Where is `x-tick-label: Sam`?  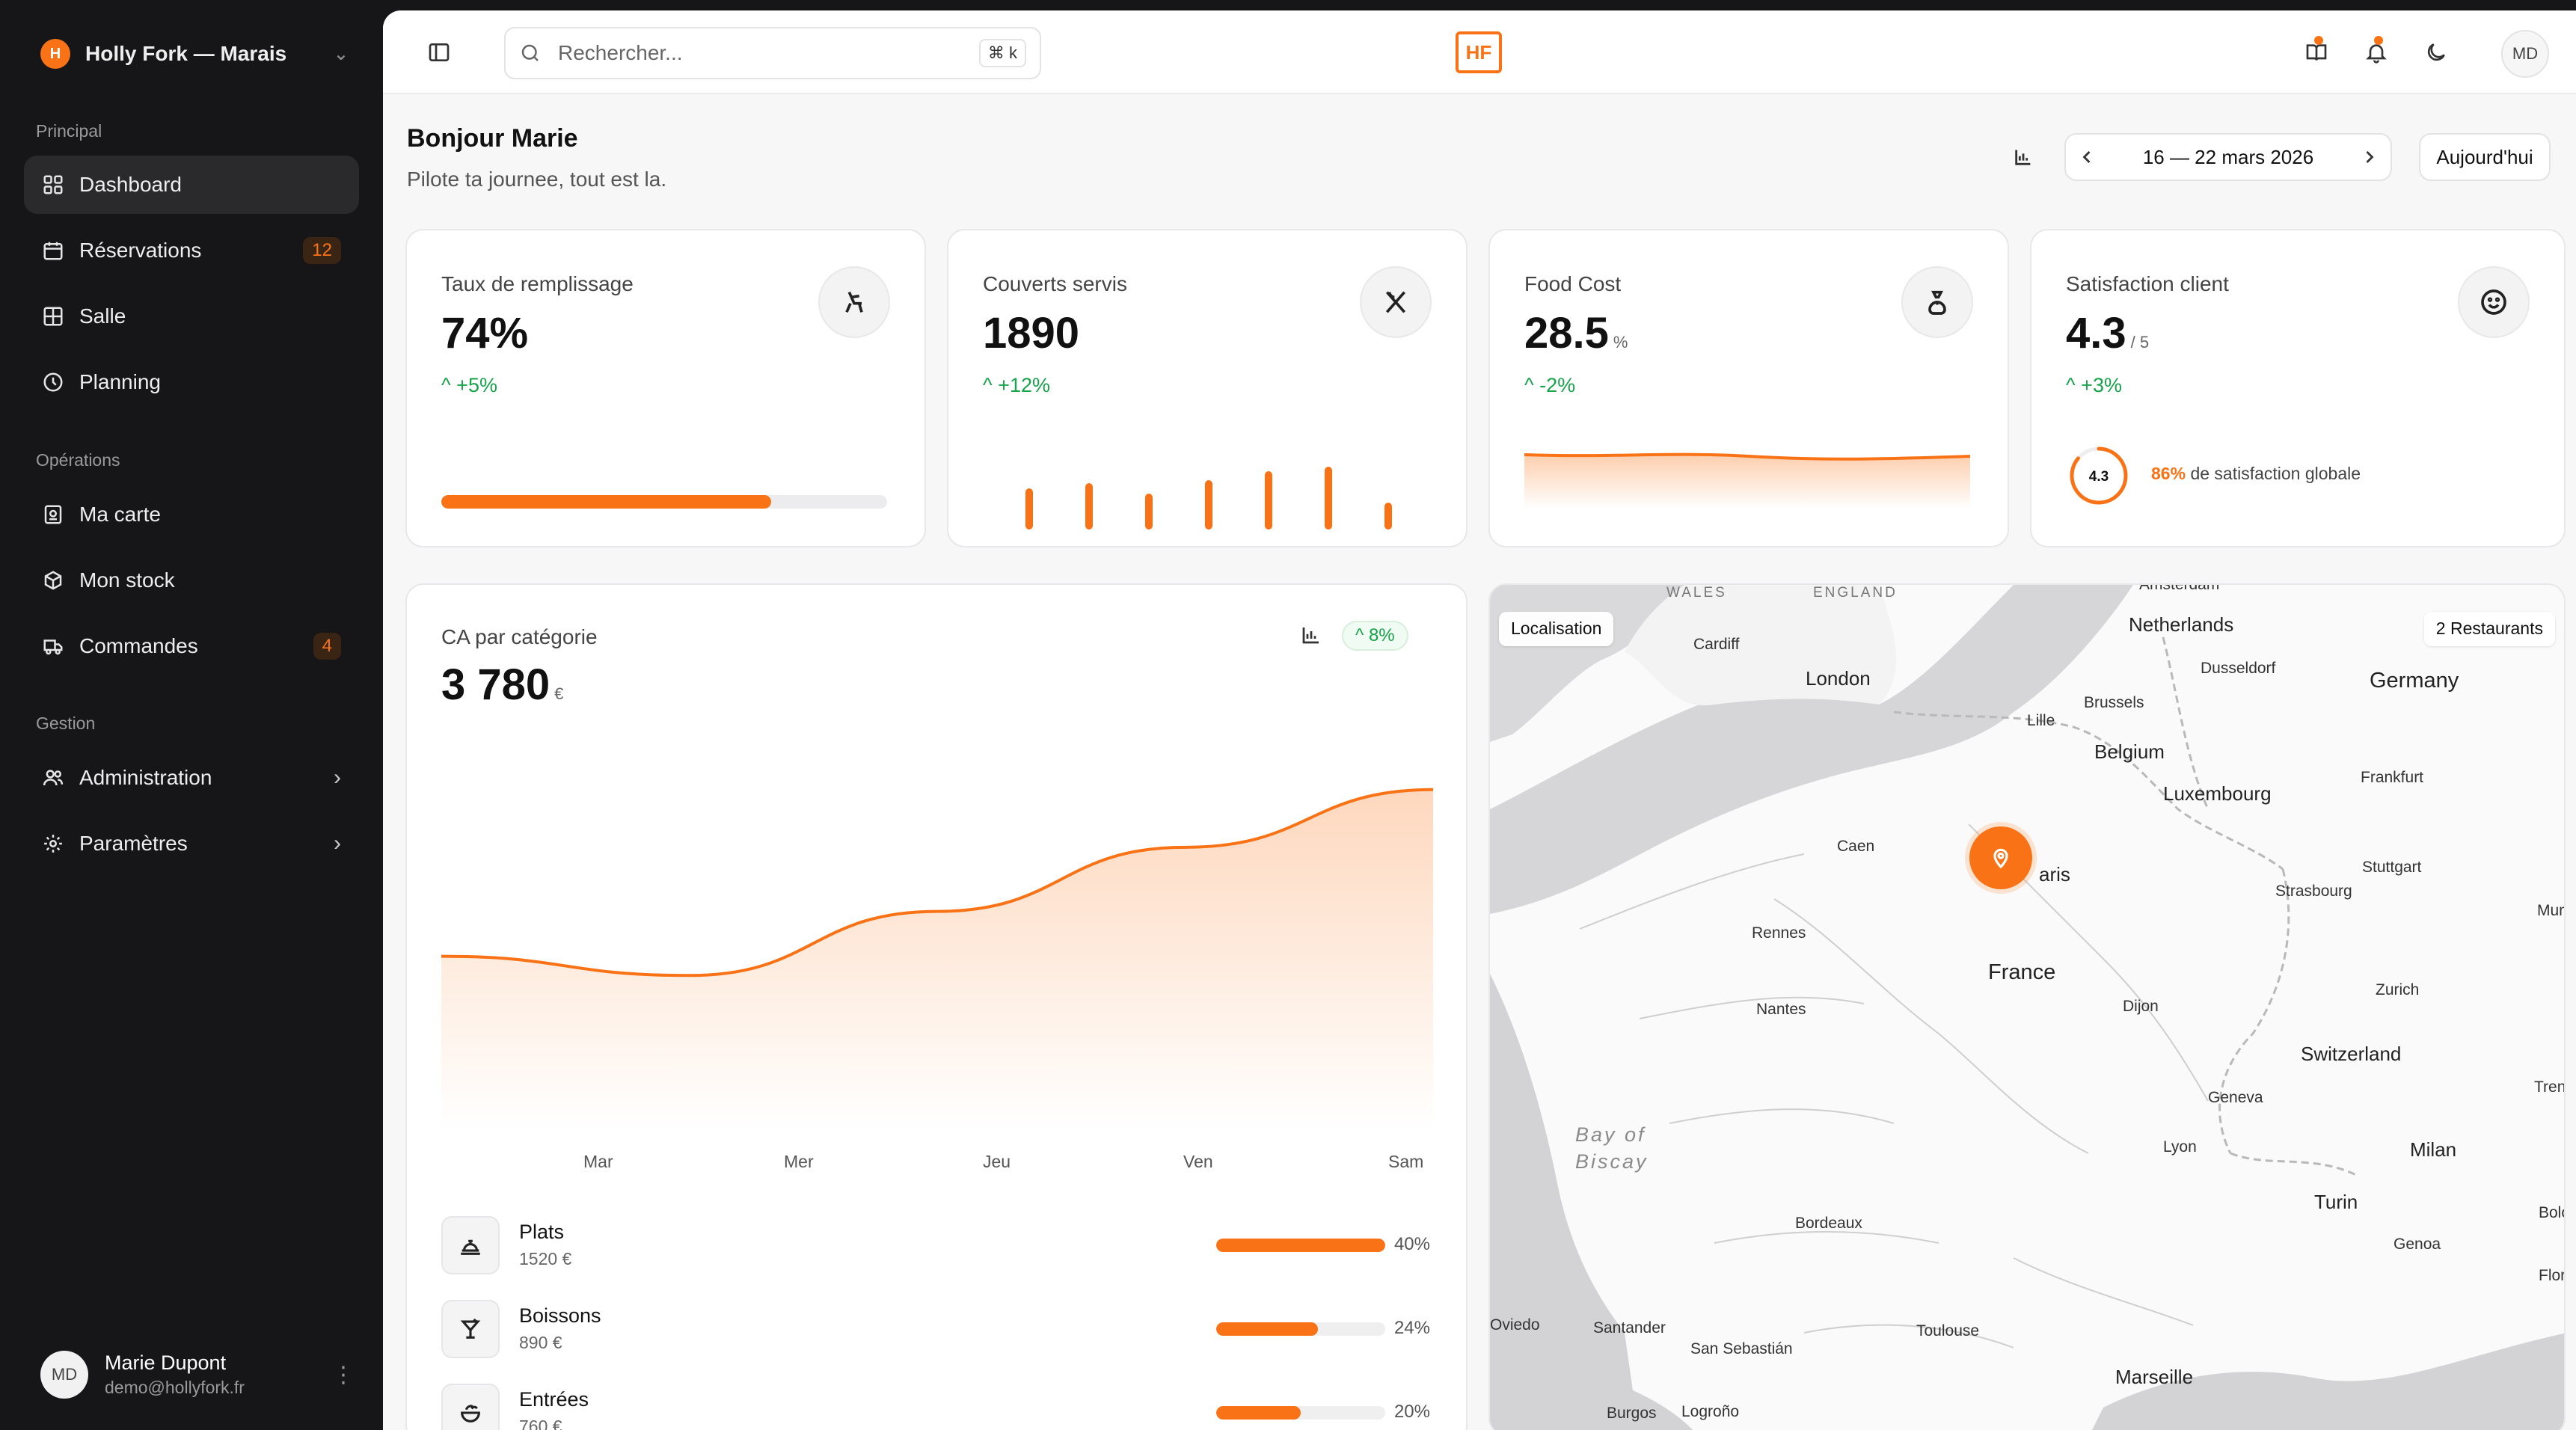
x-tick-label: Sam is located at coordinates (1406, 1161).